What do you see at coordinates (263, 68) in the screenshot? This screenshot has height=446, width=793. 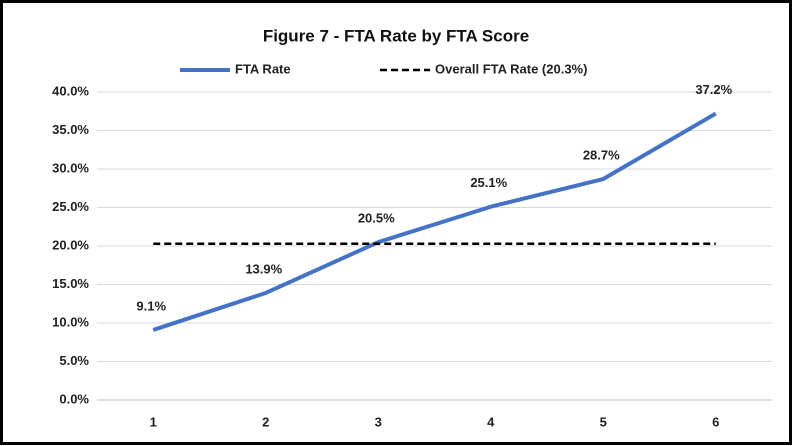 I see `legend-label: FTA Rate` at bounding box center [263, 68].